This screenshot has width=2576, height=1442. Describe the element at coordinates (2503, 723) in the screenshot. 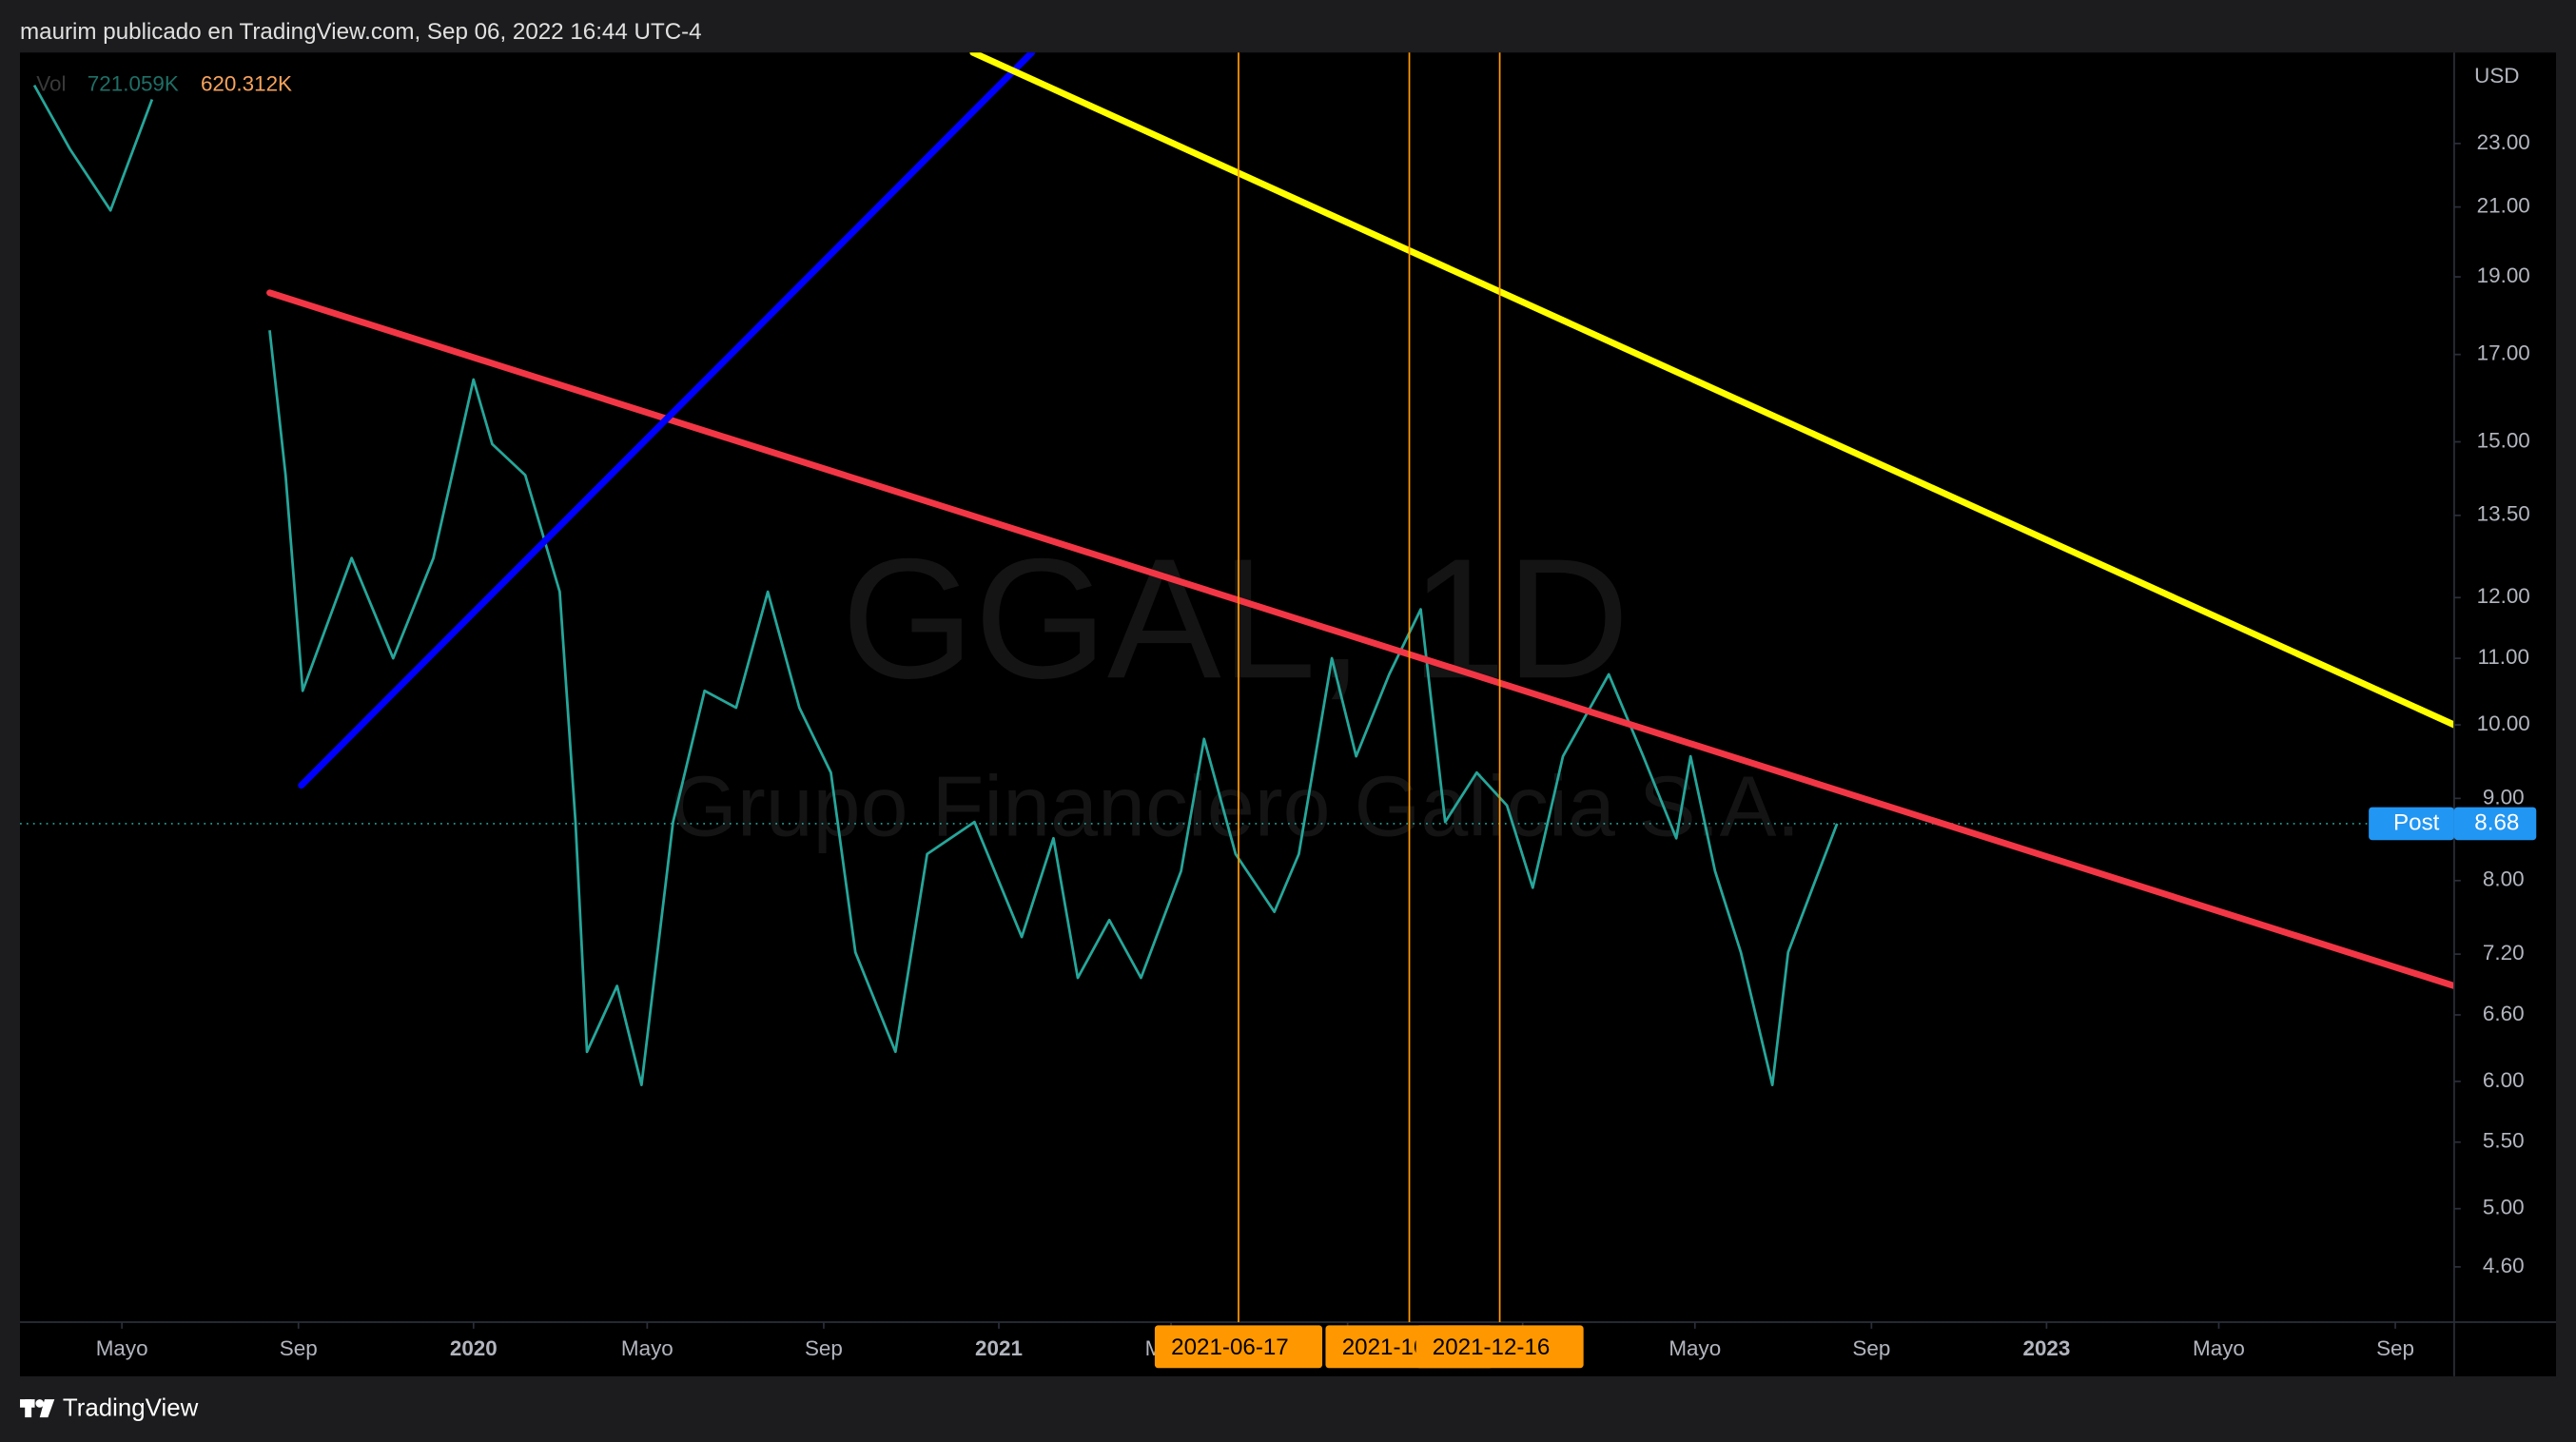

I see `y-tick-label: 10.00` at that location.